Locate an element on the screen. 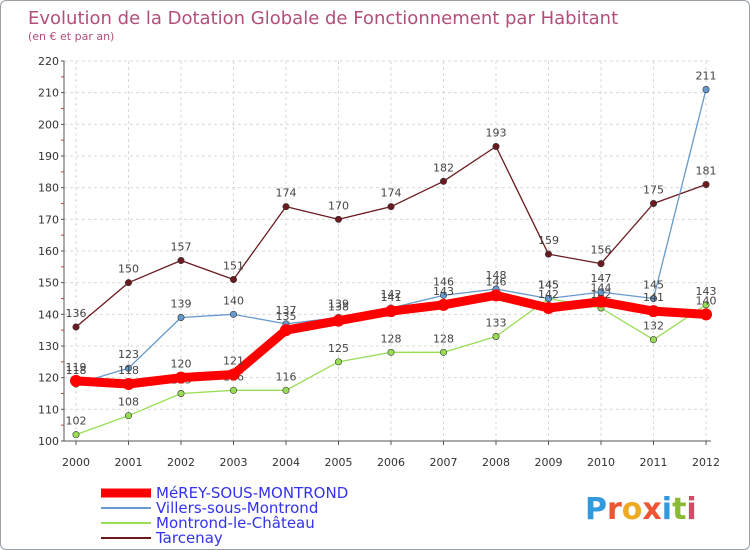  x-tick-label: 2010 is located at coordinates (601, 462).